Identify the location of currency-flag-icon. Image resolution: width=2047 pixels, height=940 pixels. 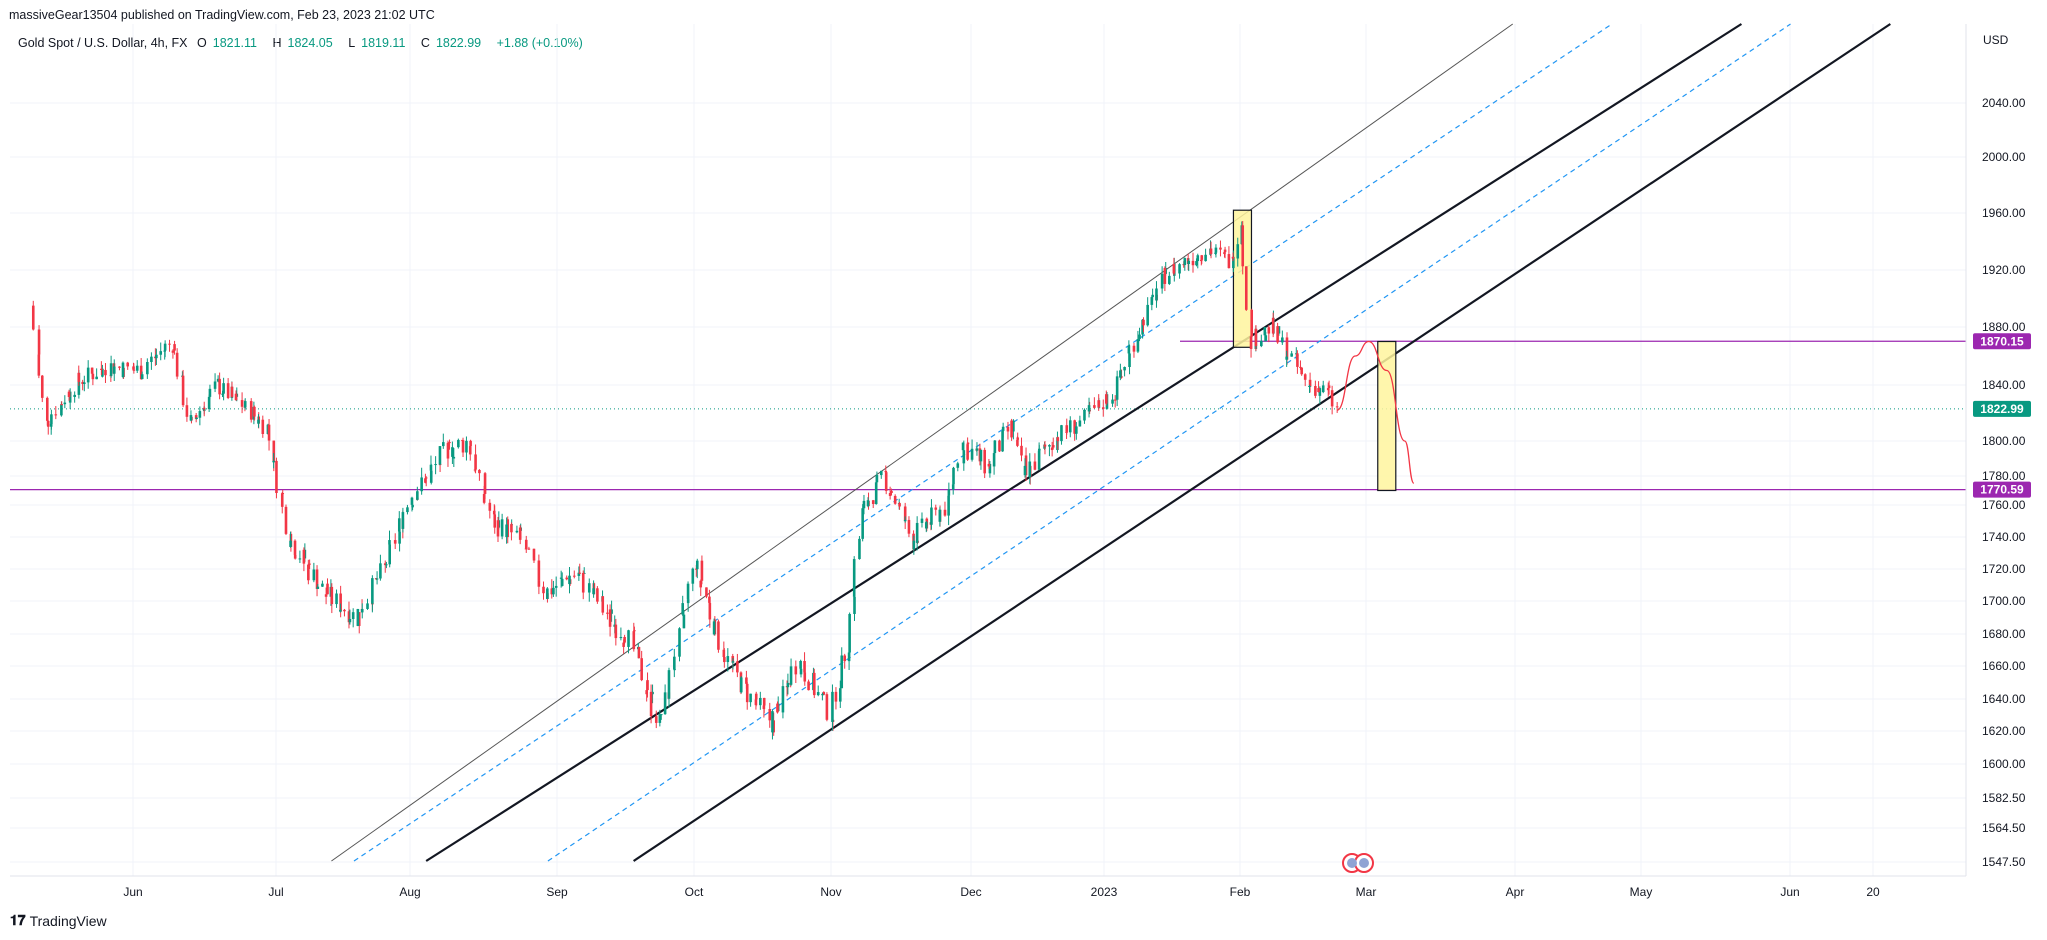
(1358, 863).